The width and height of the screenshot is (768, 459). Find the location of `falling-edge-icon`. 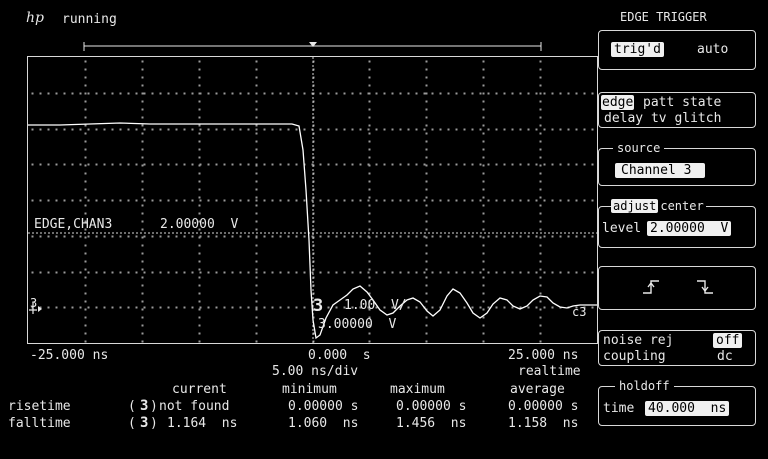

falling-edge-icon is located at coordinates (705, 287).